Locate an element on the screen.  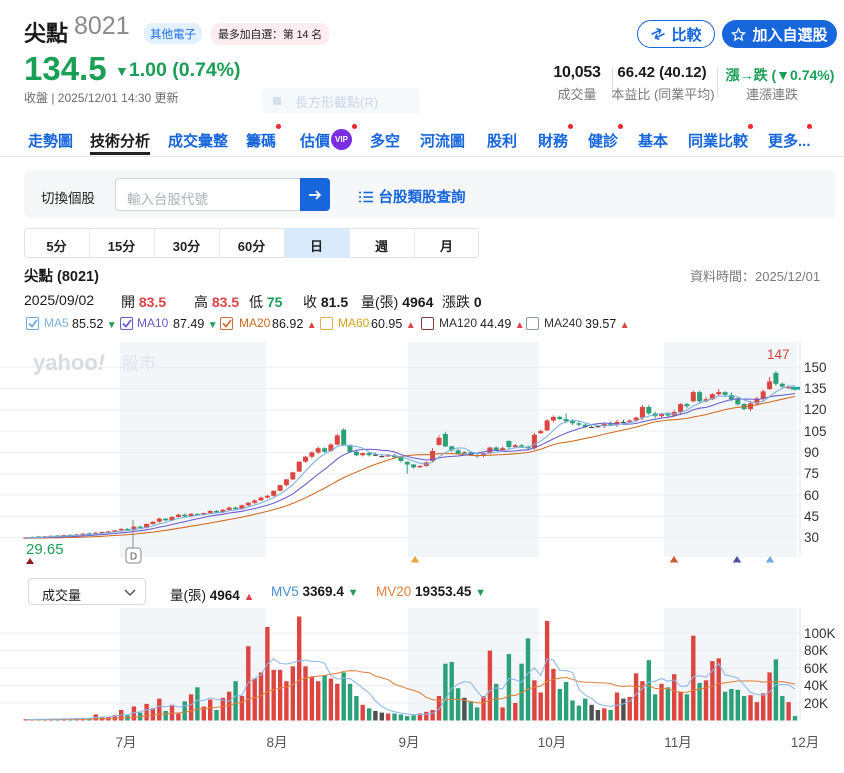
svg-text: 150 is located at coordinates (815, 367).